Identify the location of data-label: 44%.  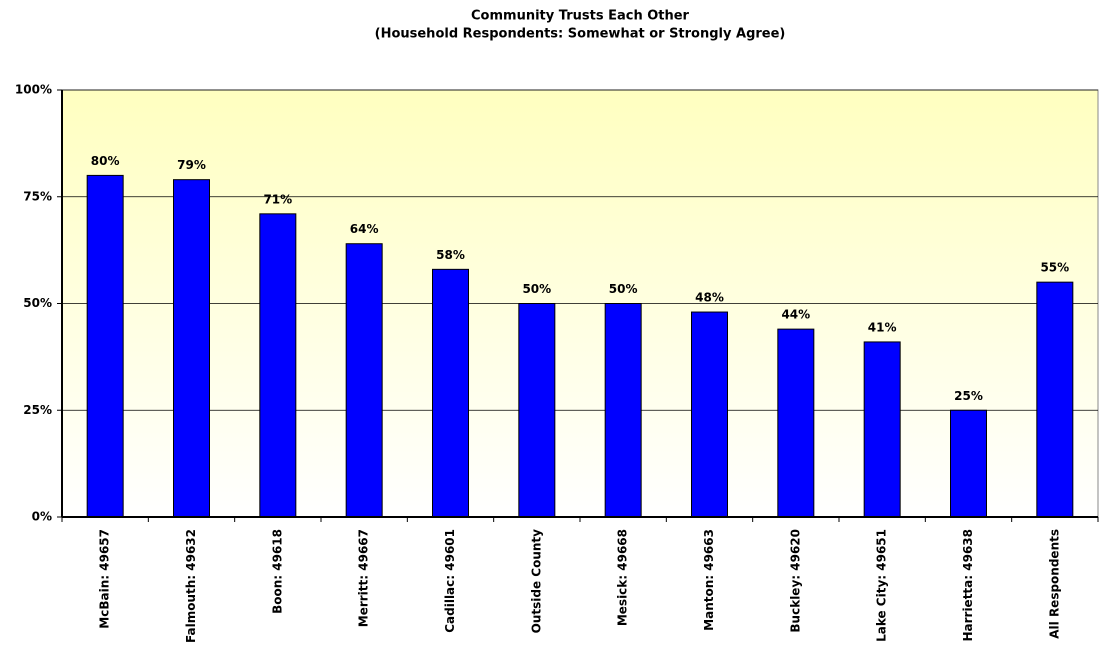
(795, 315).